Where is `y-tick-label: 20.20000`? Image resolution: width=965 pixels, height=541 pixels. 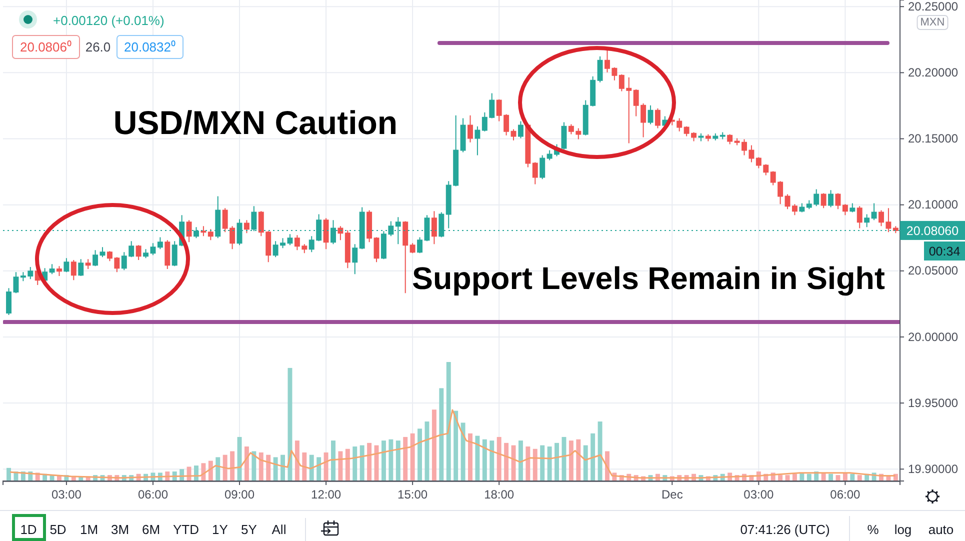
y-tick-label: 20.20000 is located at coordinates (933, 73).